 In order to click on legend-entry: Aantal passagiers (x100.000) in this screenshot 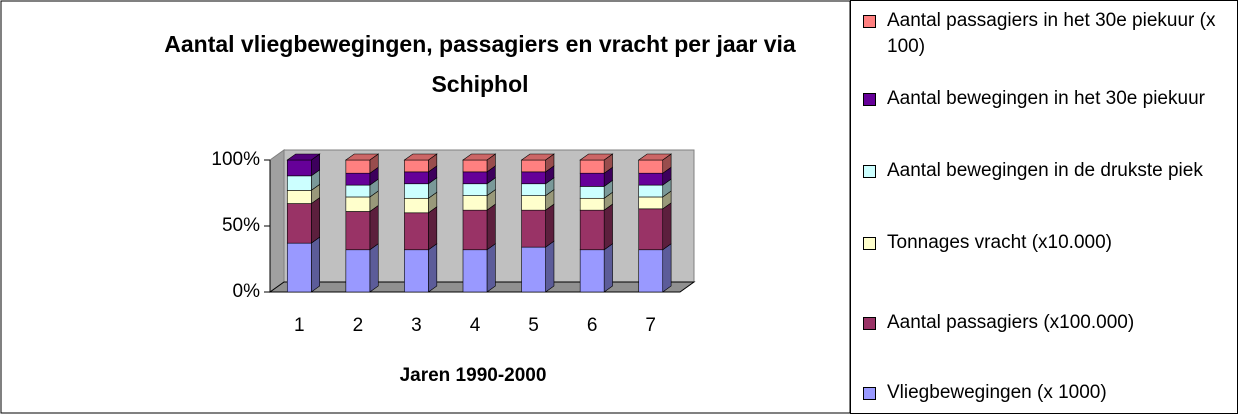, I will do `click(1048, 323)`.